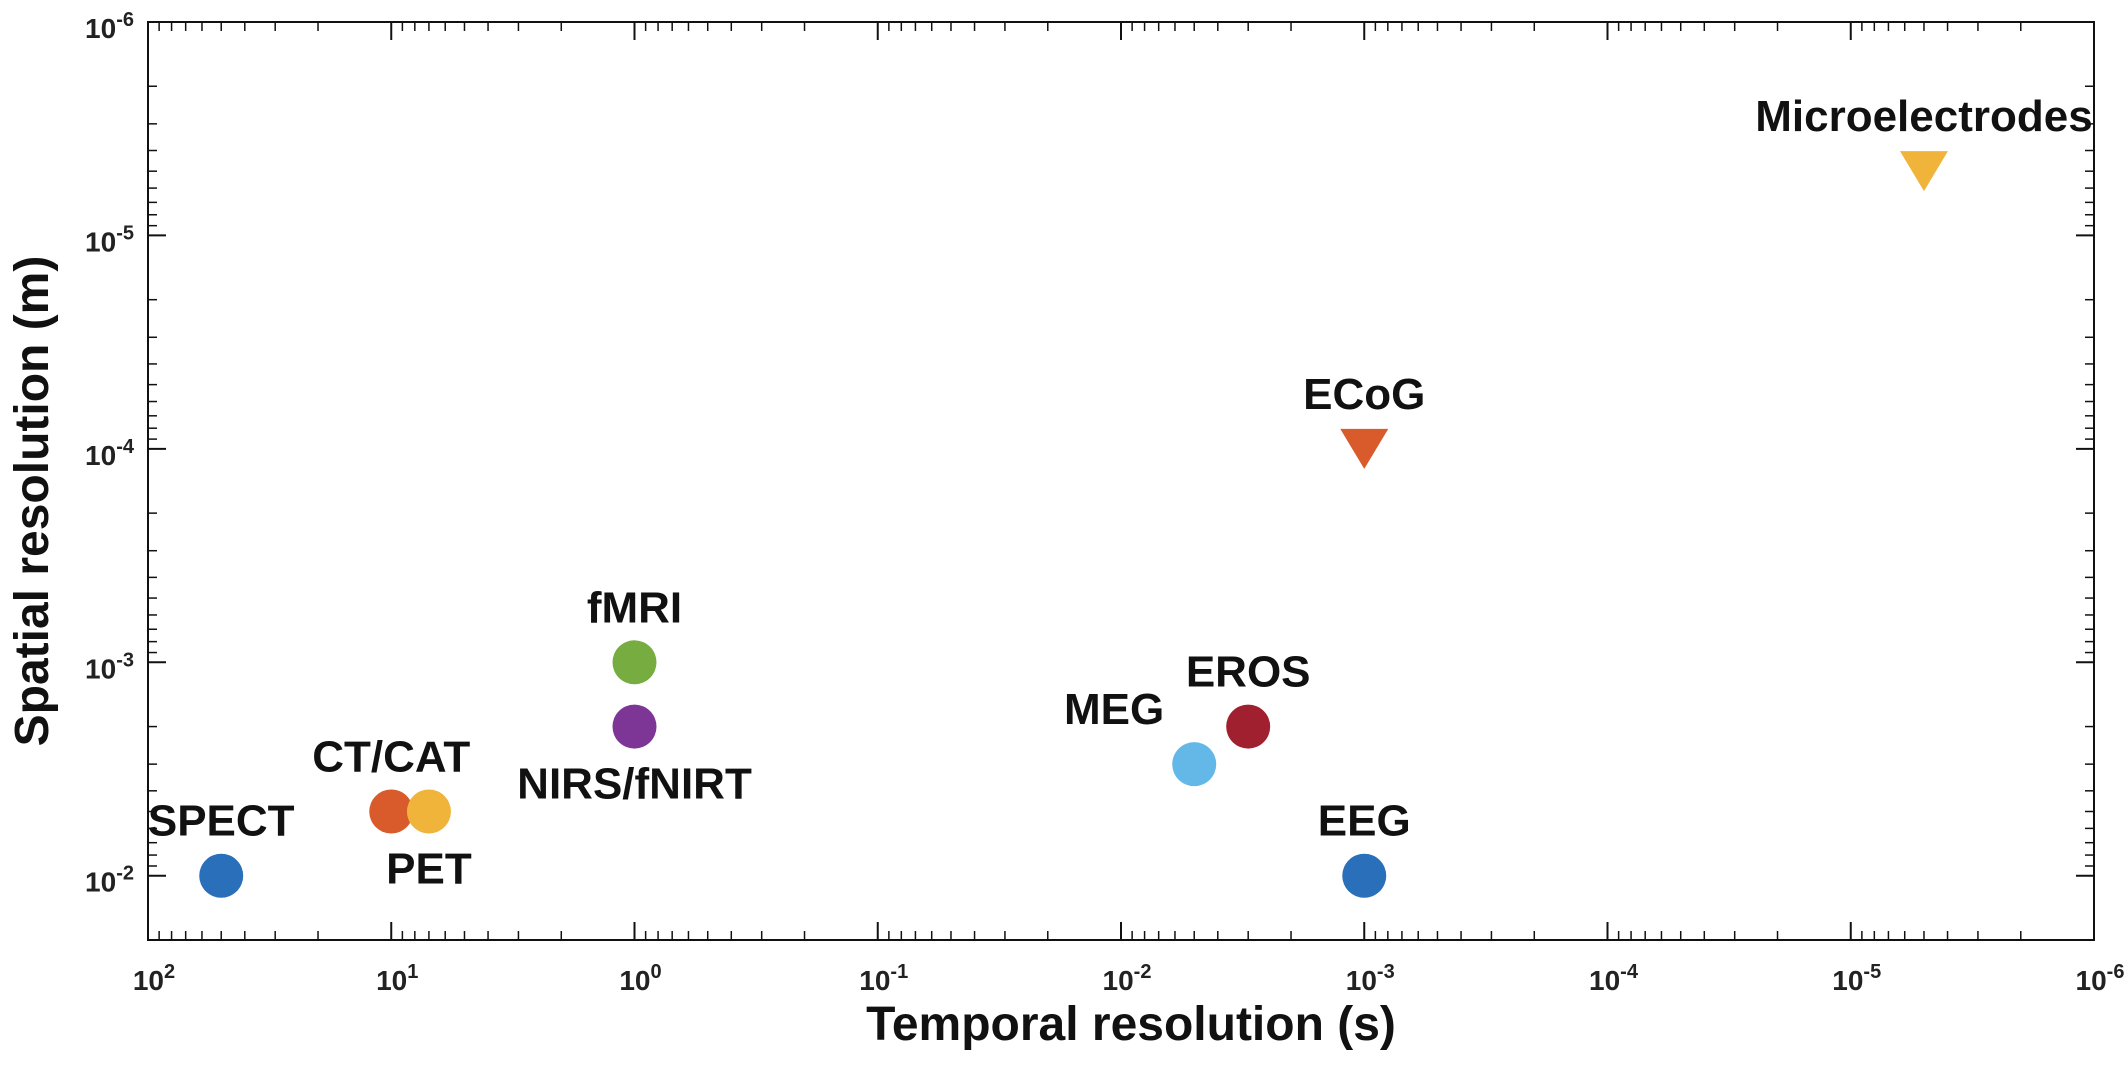  Describe the element at coordinates (1248, 726) in the screenshot. I see `marker-eros` at that location.